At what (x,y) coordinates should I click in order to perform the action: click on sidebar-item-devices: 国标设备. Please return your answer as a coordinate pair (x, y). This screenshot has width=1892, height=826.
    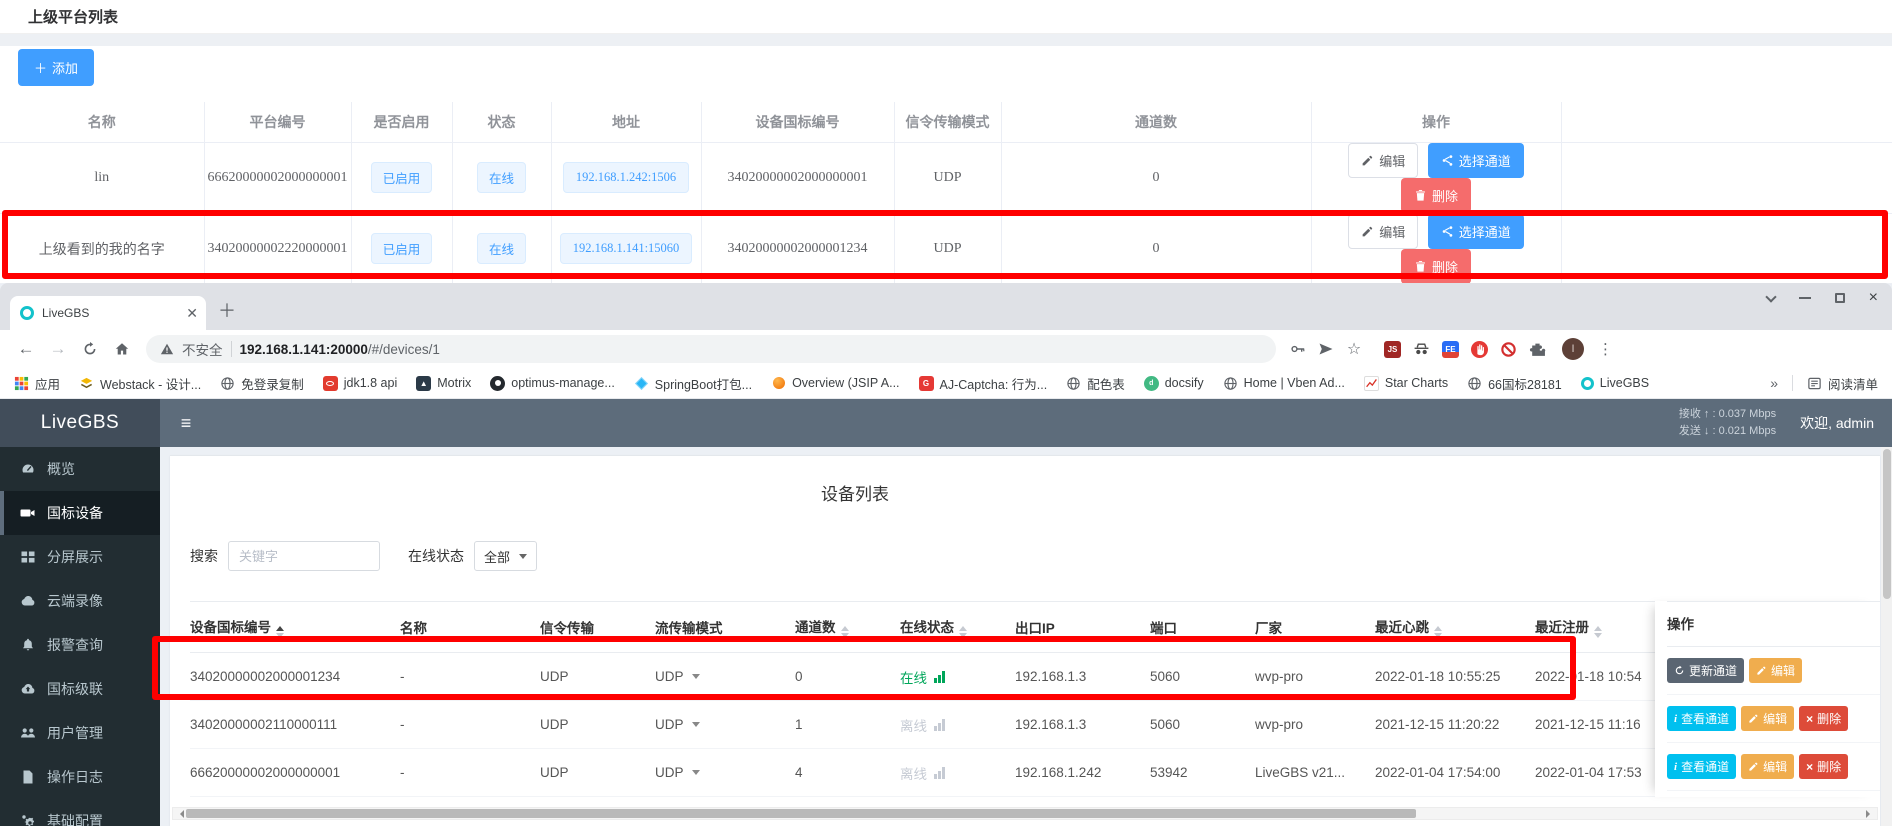
    Looking at the image, I should click on (80, 513).